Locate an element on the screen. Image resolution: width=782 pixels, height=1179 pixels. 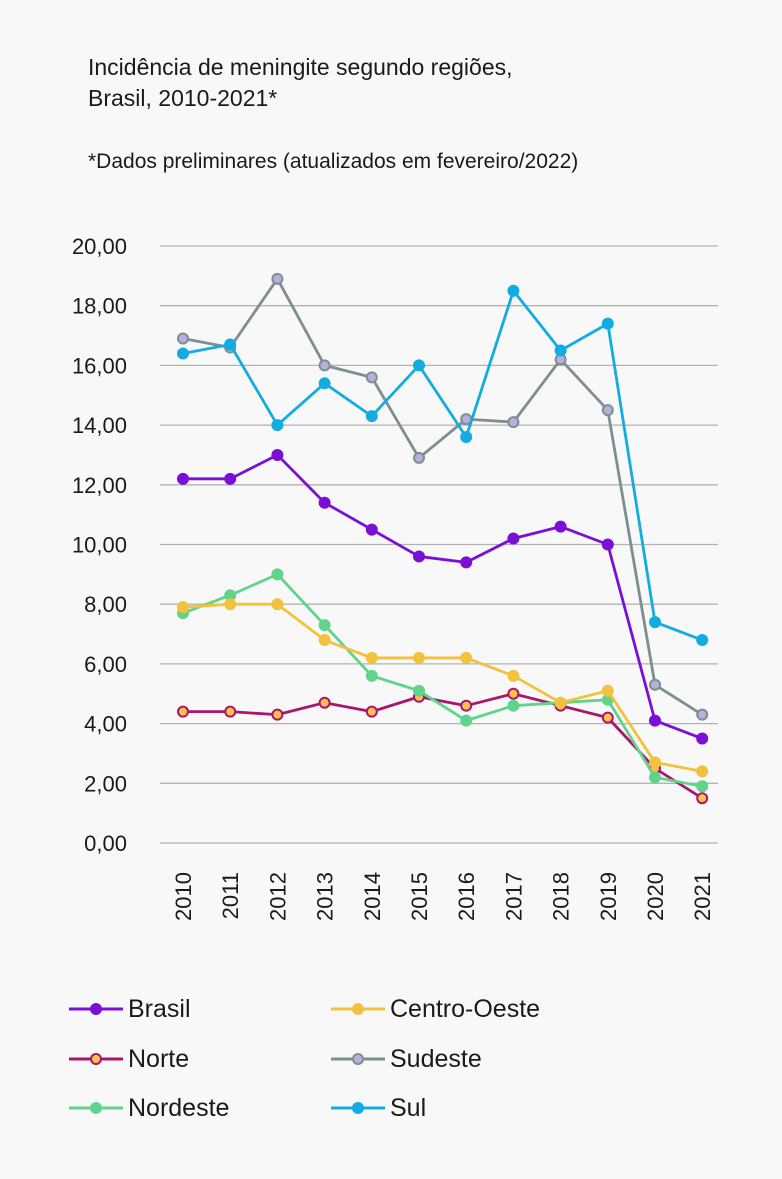
legend-label: Centro-Oeste is located at coordinates (465, 1008).